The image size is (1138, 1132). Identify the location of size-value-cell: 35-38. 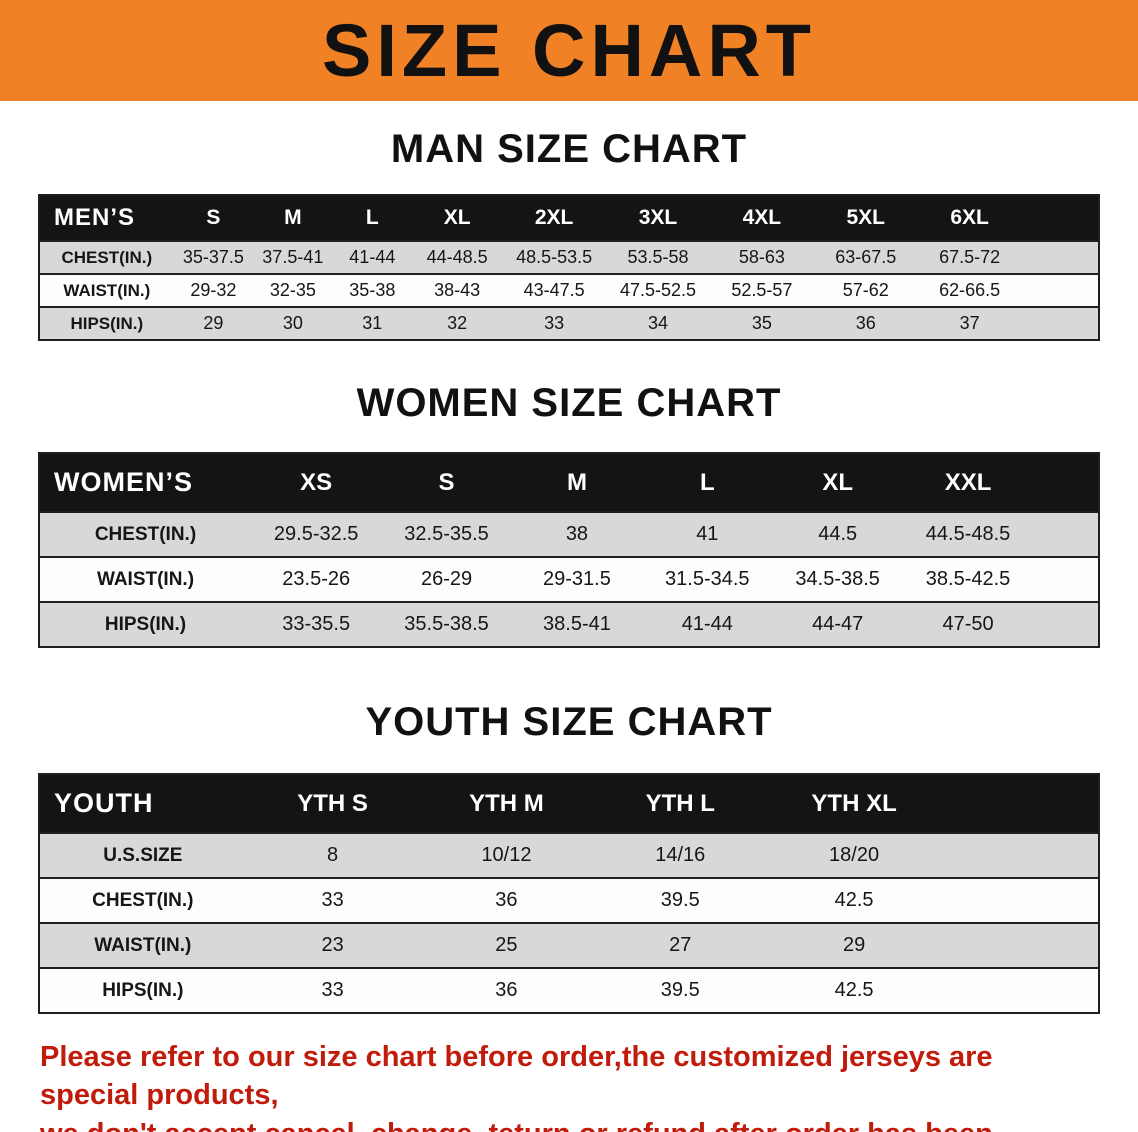
(372, 290).